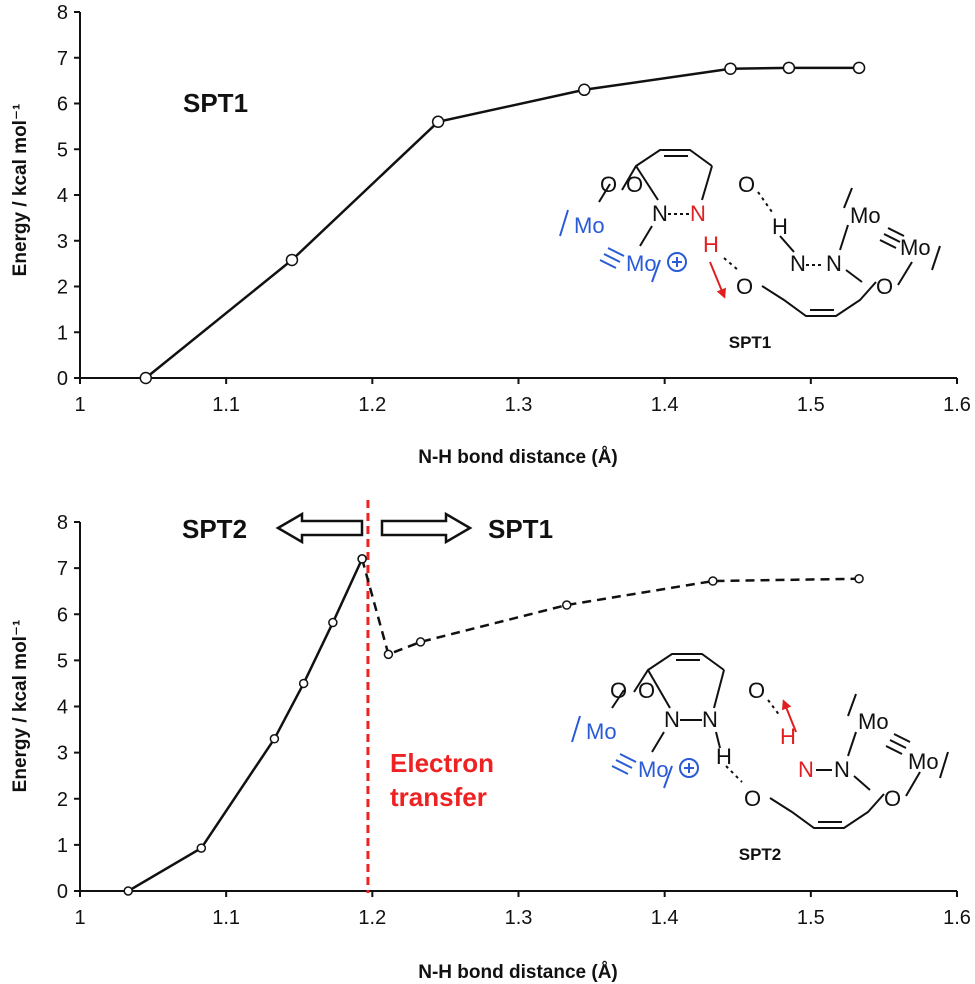 The width and height of the screenshot is (975, 984). Describe the element at coordinates (273, 528) in the screenshot. I see `arrow-left-spt2: SPT2` at that location.